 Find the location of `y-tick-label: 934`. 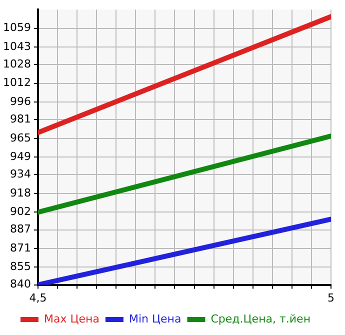

y-tick-label: 934 is located at coordinates (20, 174).